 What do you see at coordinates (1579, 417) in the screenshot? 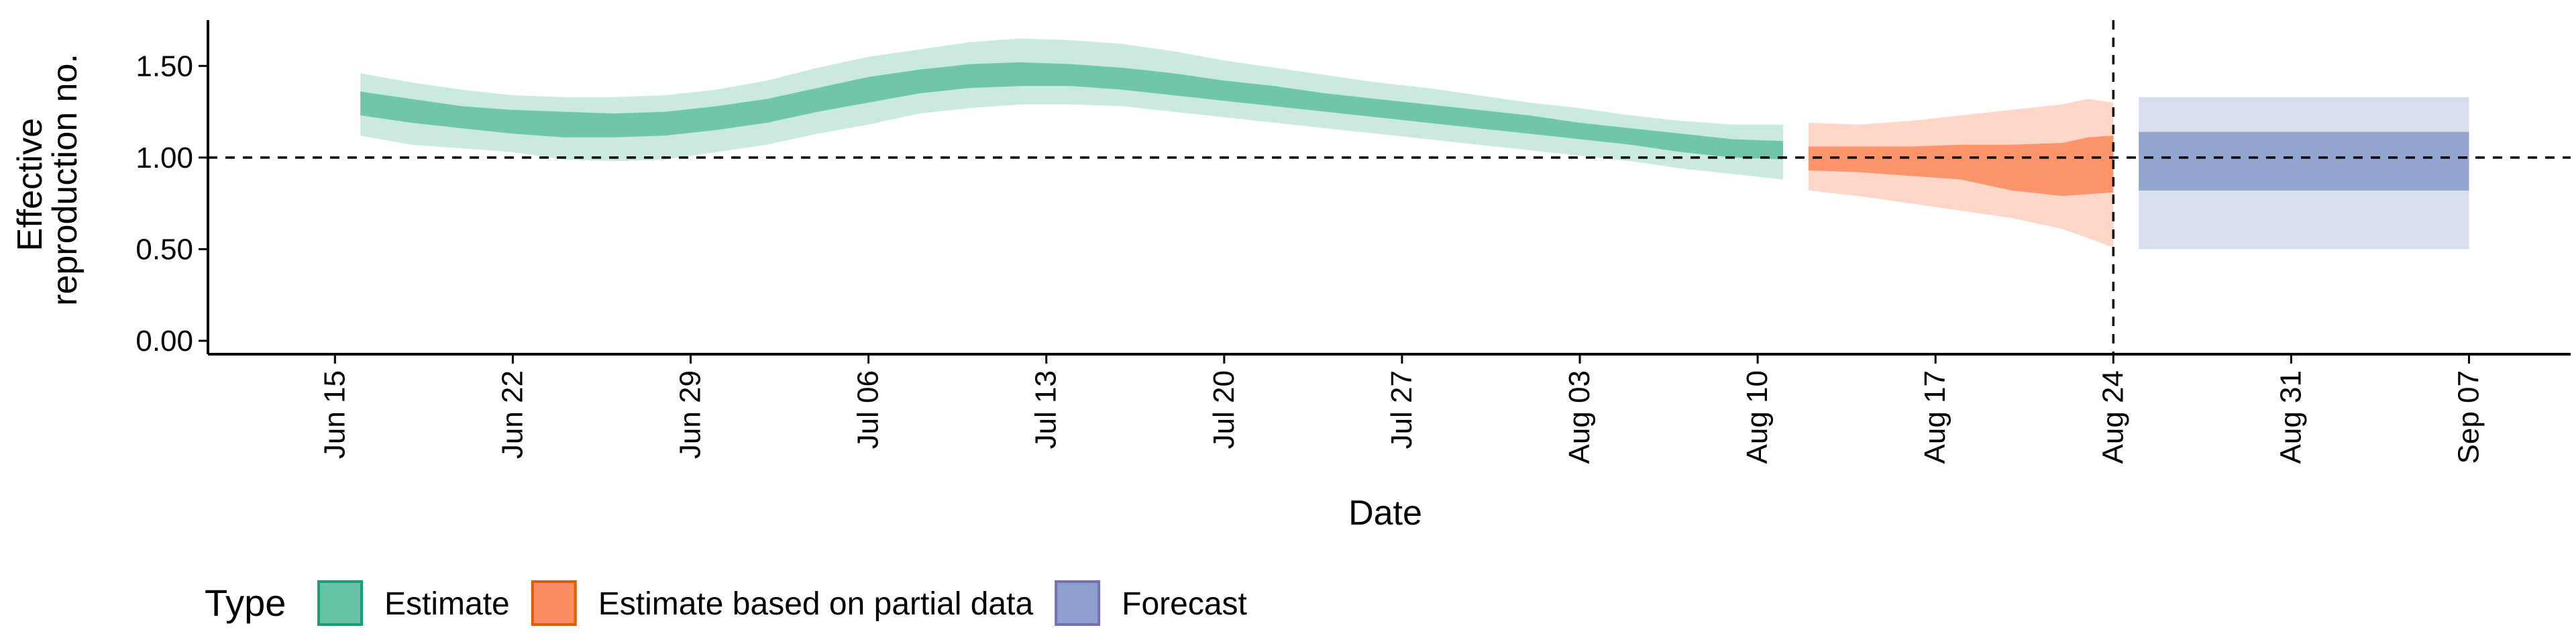
I see `x-tick-label: Aug 03` at bounding box center [1579, 417].